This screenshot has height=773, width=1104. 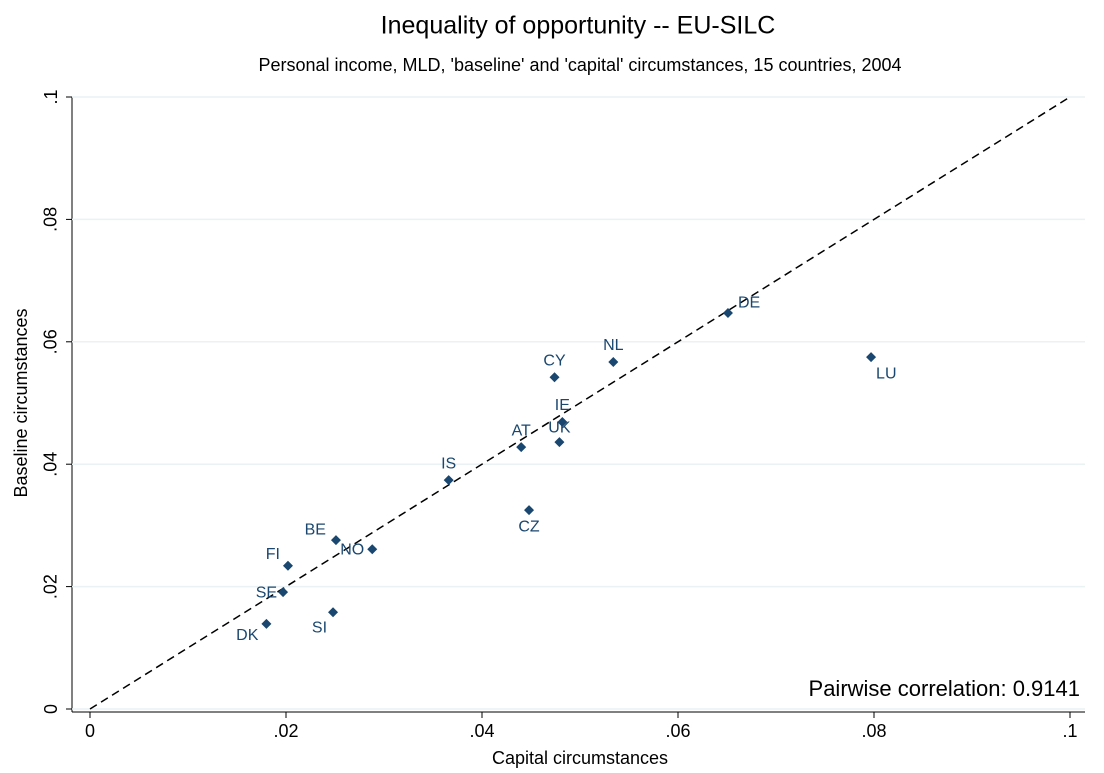 What do you see at coordinates (352, 549) in the screenshot?
I see `point-label: NO` at bounding box center [352, 549].